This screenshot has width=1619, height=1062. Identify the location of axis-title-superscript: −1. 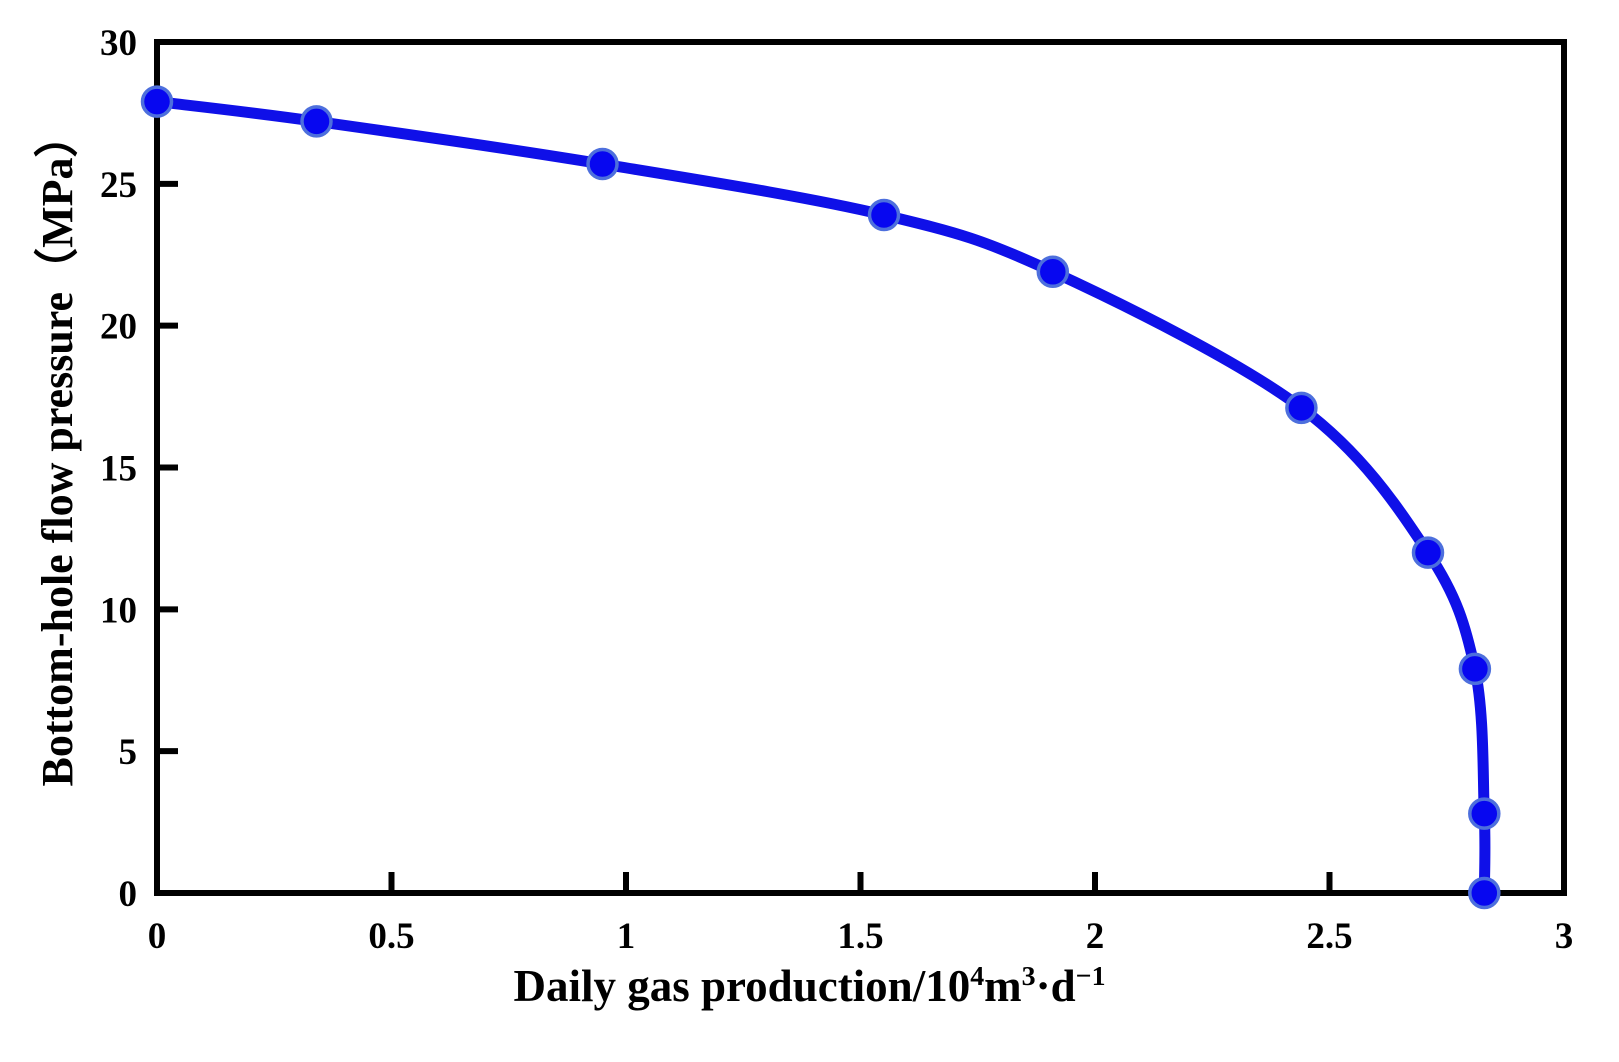
(1090, 976).